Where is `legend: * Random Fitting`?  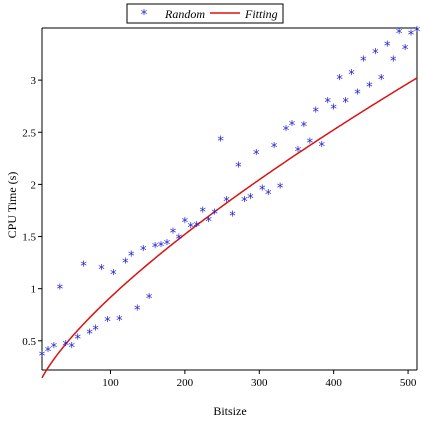
legend: * Random Fitting is located at coordinates (205, 13).